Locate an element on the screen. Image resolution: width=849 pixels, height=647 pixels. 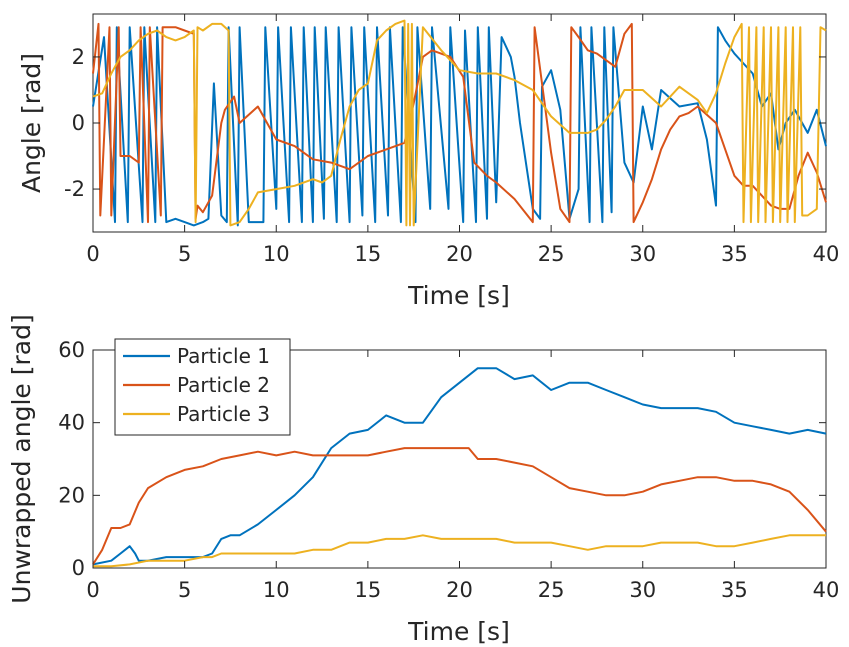
unwrapped-xtick-label: 5 is located at coordinates (184, 590).